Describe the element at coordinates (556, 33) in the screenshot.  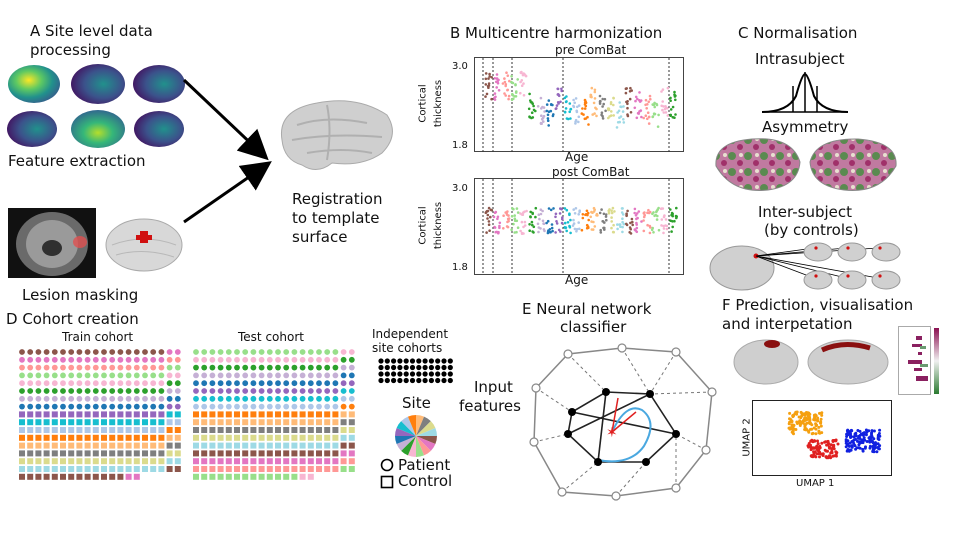
I see `panel-b-title: B Multicentre harmonization` at that location.